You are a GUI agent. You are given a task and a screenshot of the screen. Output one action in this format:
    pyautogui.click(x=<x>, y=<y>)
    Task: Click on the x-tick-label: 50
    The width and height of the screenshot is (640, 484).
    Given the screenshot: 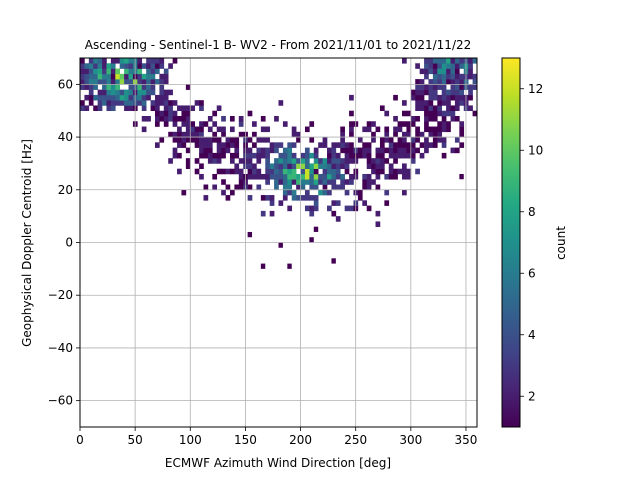 What is the action you would take?
    pyautogui.click(x=134, y=440)
    